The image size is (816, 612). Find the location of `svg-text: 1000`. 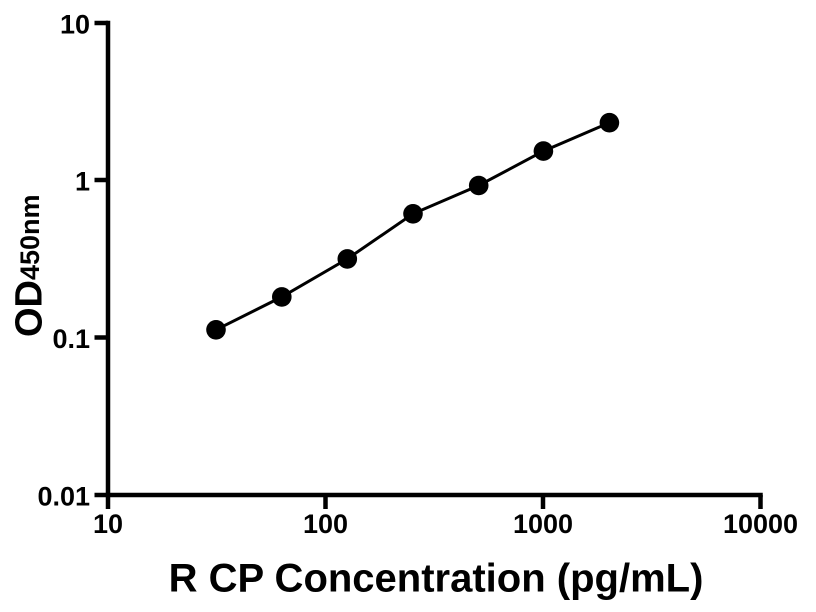

svg-text: 1000 is located at coordinates (543, 524).